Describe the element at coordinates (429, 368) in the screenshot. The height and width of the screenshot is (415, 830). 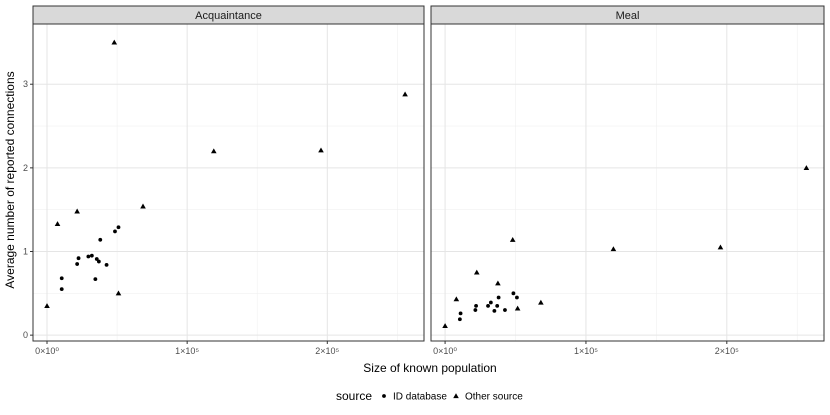
I see `x-axis-title: Size of known population` at that location.